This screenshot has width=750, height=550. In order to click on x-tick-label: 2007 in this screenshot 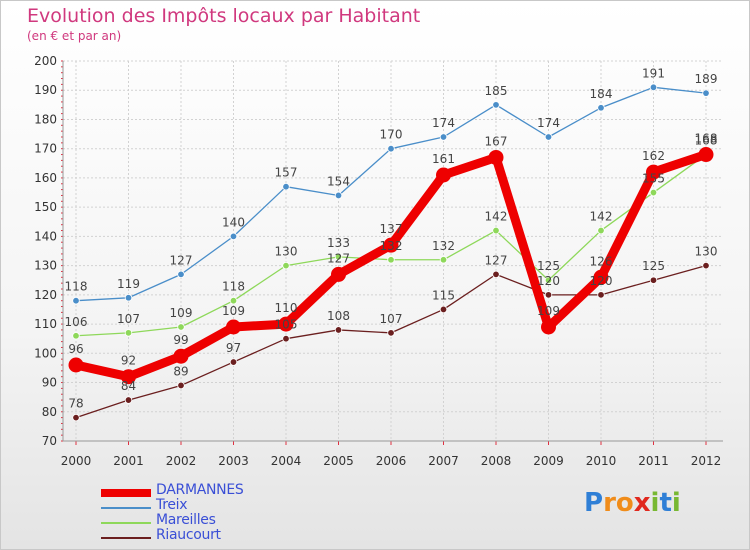, I will do `click(443, 461)`.